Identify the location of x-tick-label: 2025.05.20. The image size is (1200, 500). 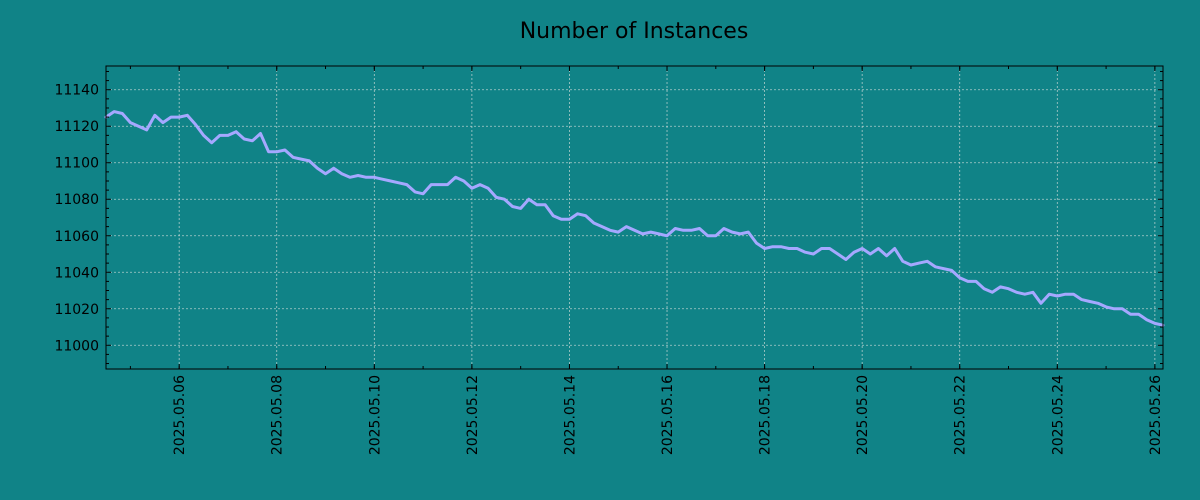
(863, 415).